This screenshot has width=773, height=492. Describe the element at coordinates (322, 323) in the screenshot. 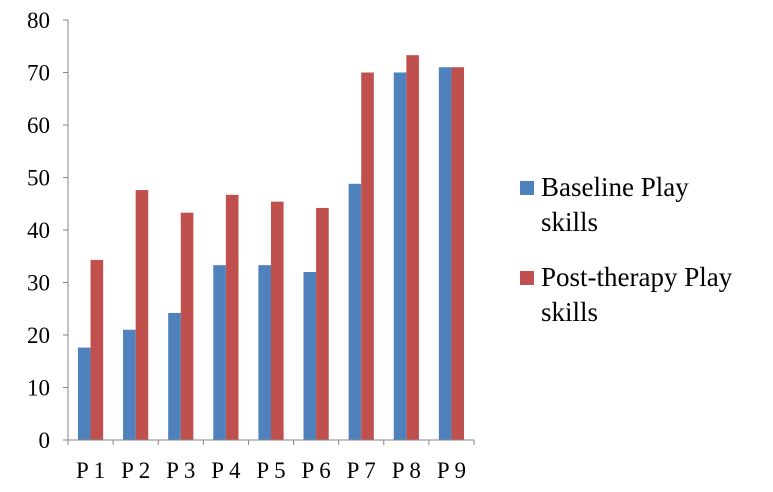

I see `bar-post-therapy-p6` at that location.